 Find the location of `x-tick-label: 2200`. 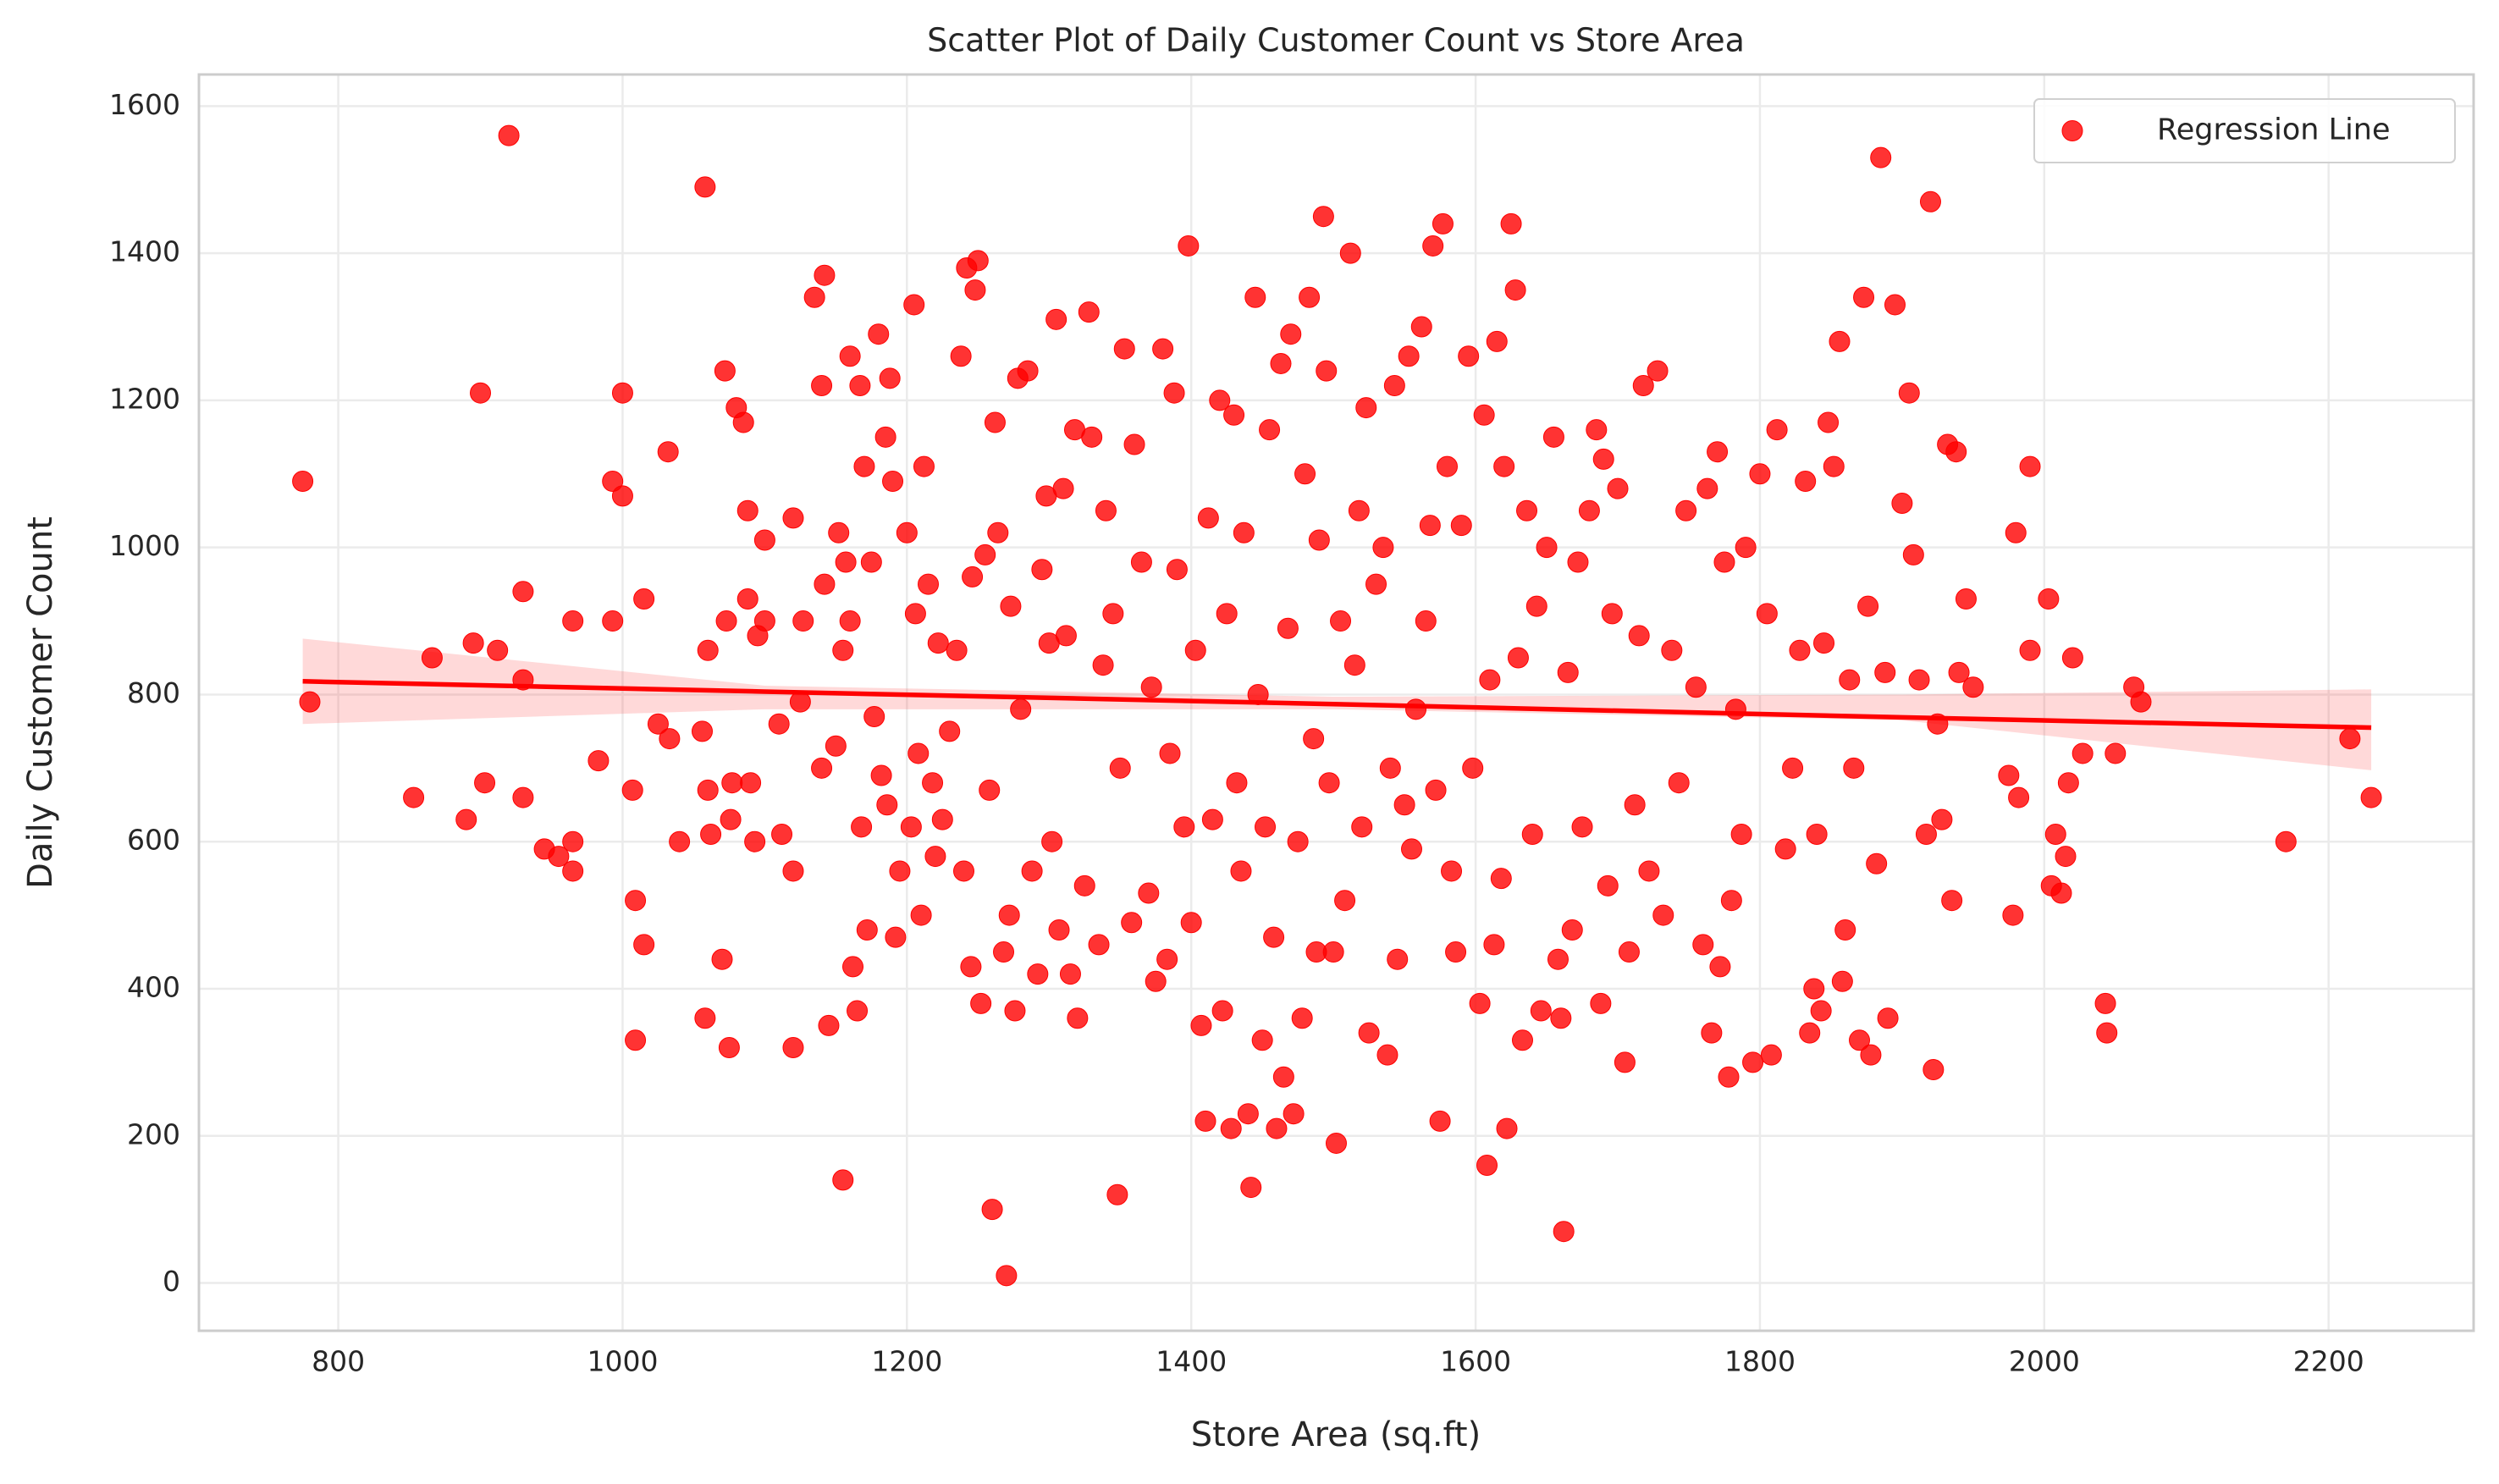

x-tick-label: 2200 is located at coordinates (2328, 1361).